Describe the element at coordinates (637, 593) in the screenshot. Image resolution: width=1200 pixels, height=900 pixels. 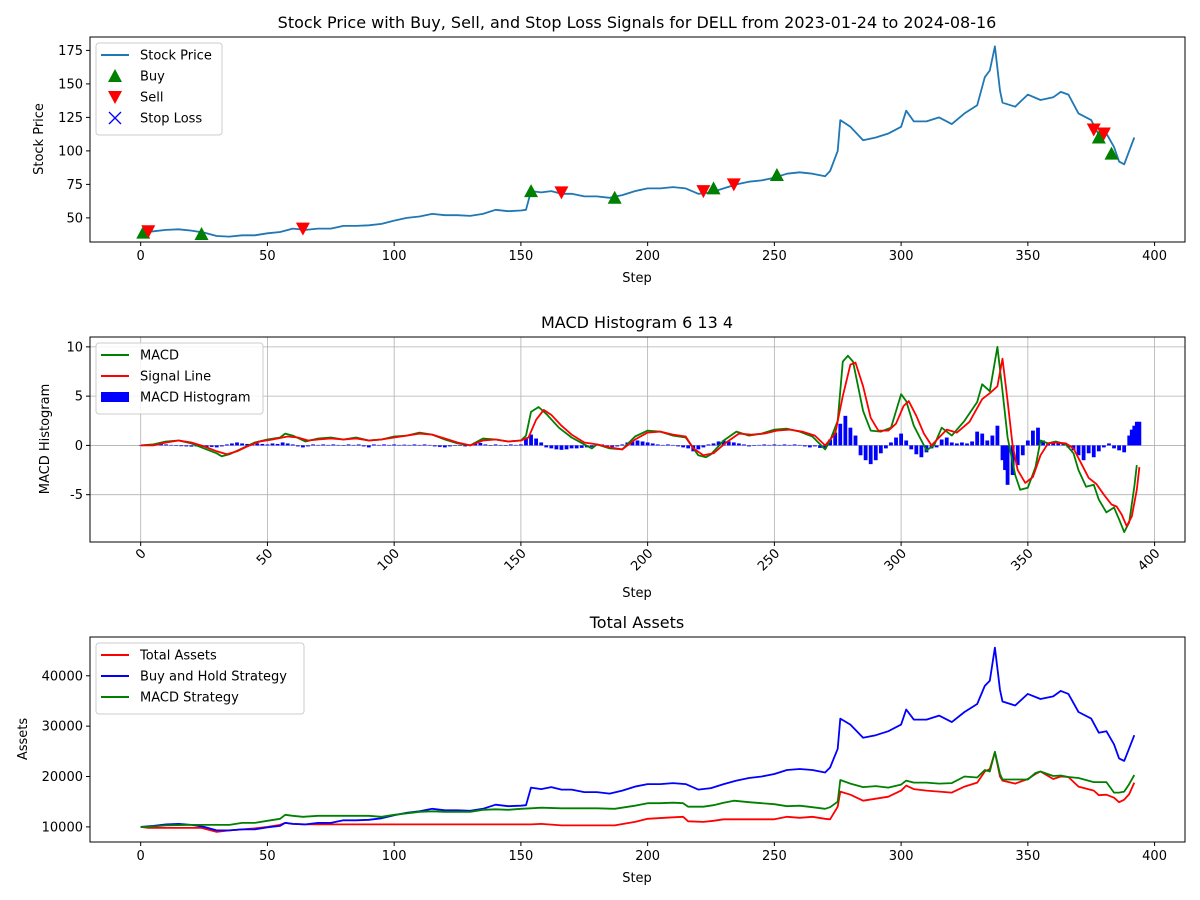
I see `macd-x-axis-label: Step` at that location.